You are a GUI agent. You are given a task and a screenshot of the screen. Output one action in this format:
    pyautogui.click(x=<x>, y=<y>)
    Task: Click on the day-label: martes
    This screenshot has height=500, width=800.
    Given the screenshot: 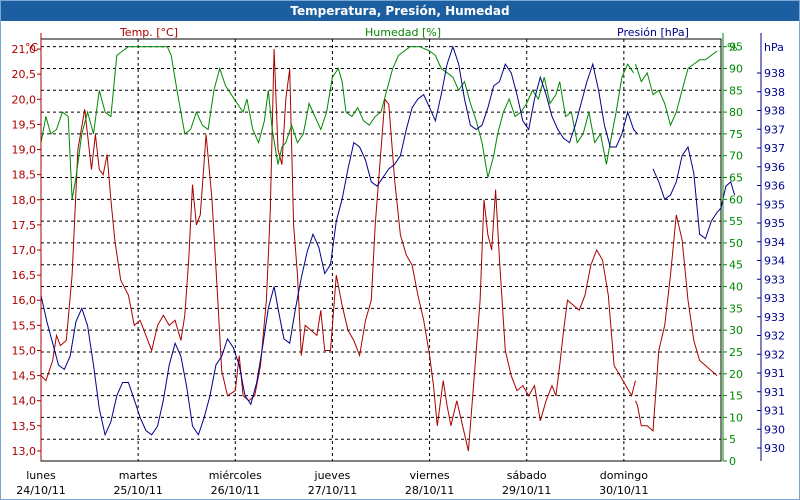 What is the action you would take?
    pyautogui.click(x=138, y=475)
    